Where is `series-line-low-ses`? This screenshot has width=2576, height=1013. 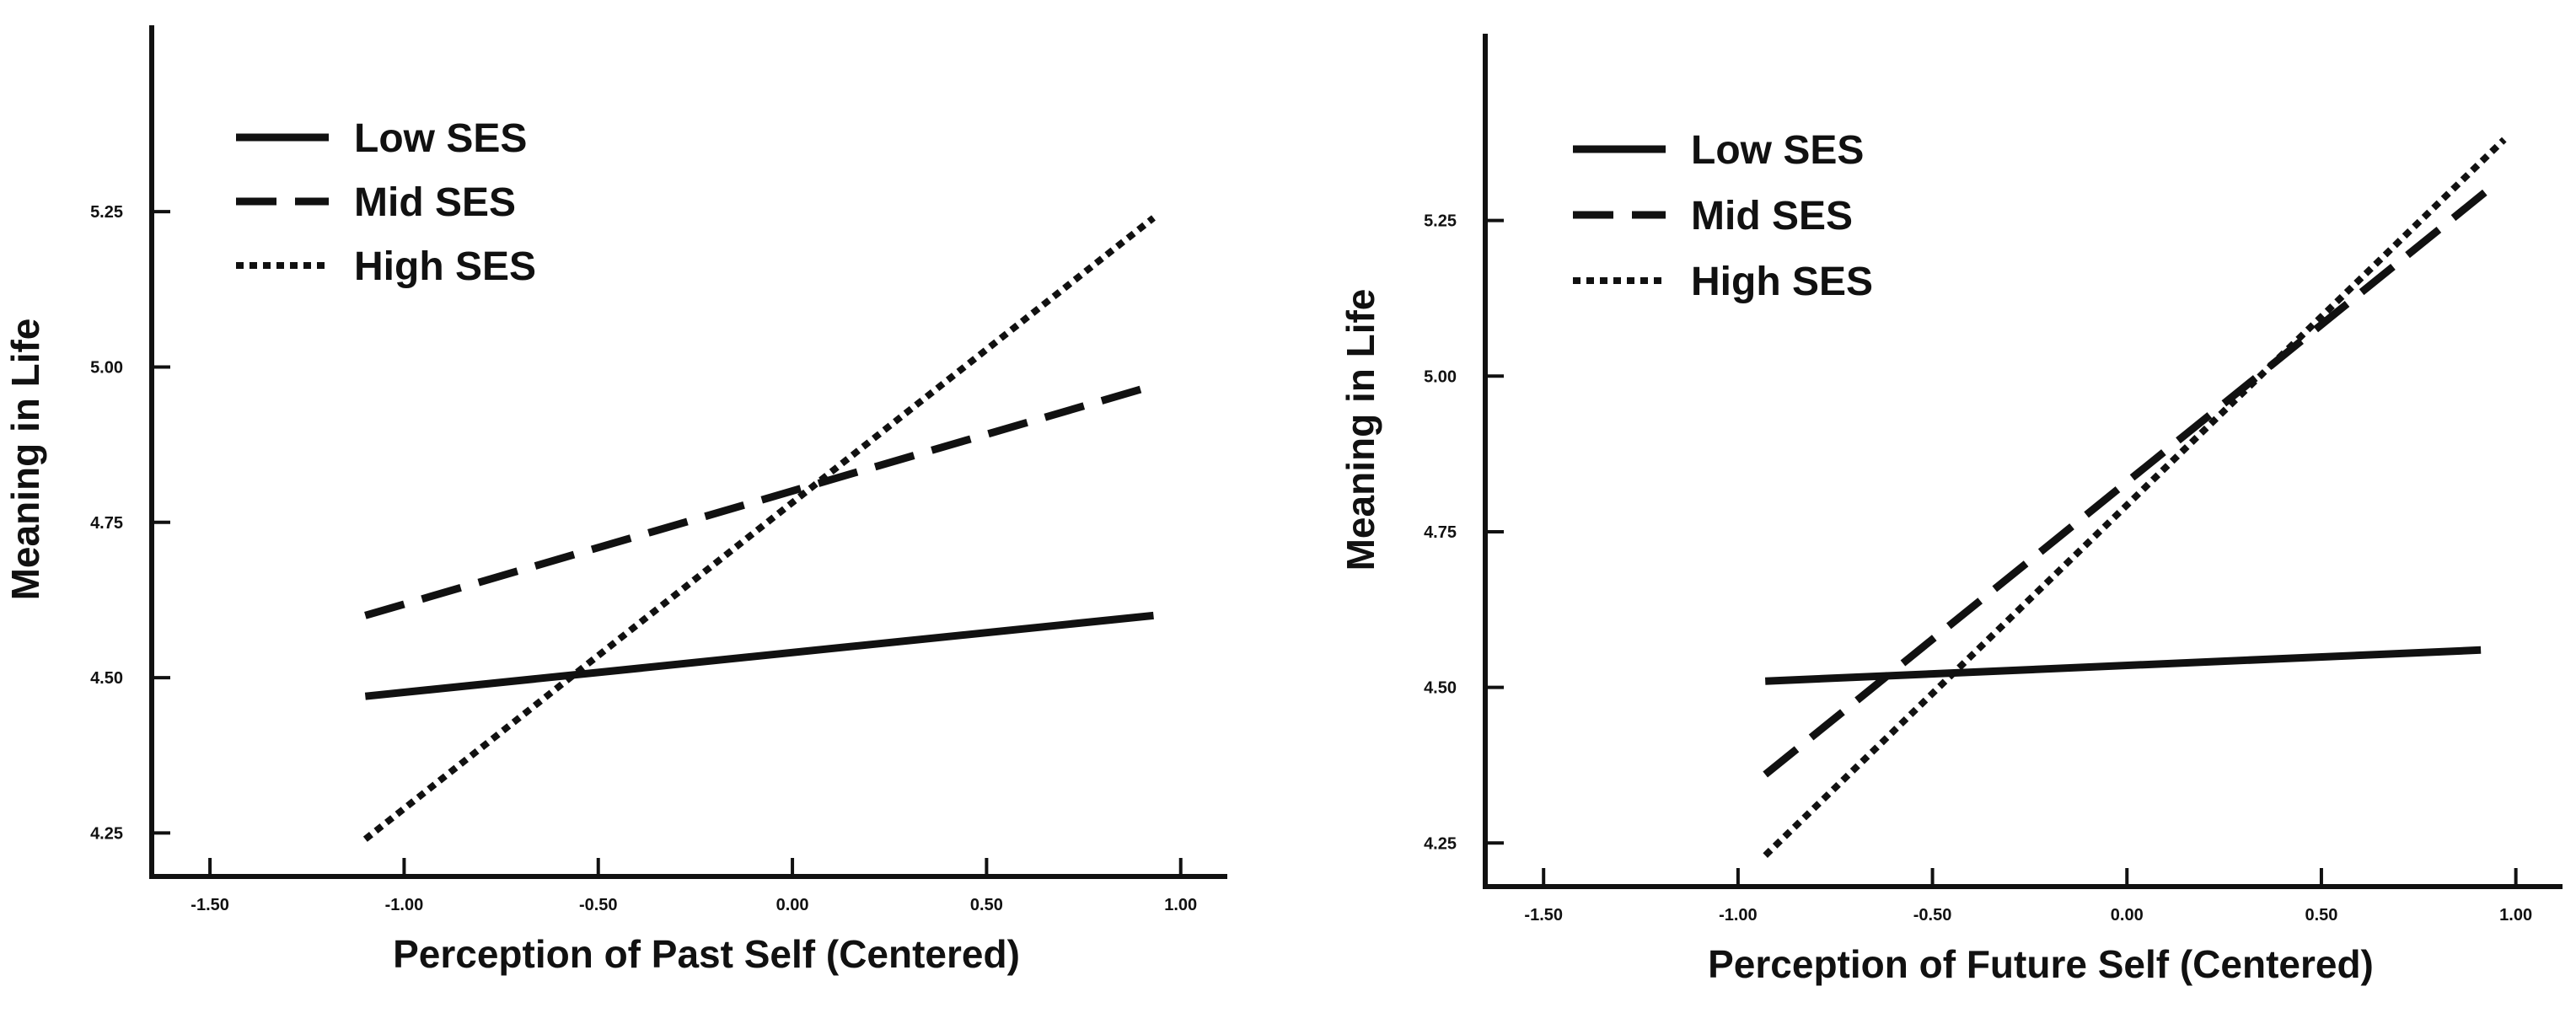
series-line-low-ses is located at coordinates (759, 655).